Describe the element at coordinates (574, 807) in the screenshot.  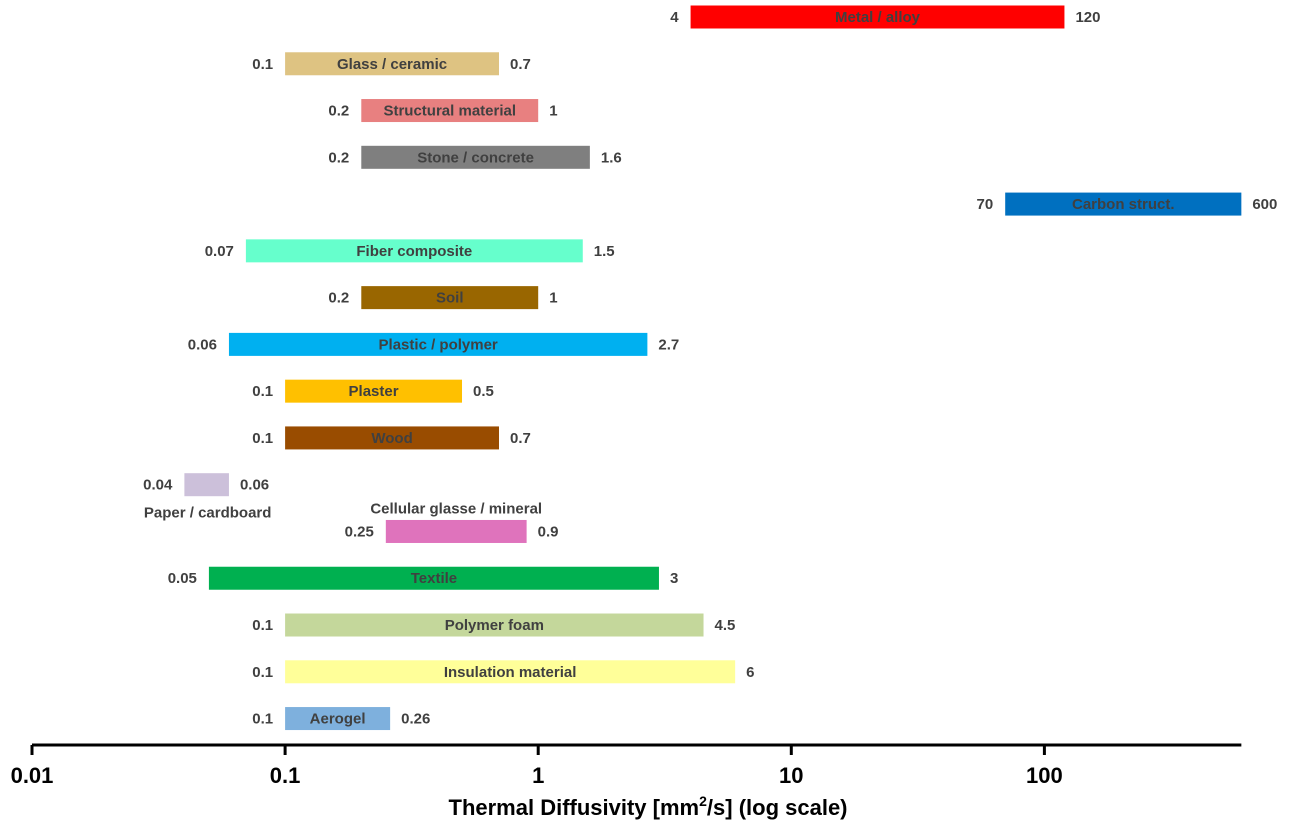
I see `x-axis-title-main: Thermal Diffusivity [mm` at that location.